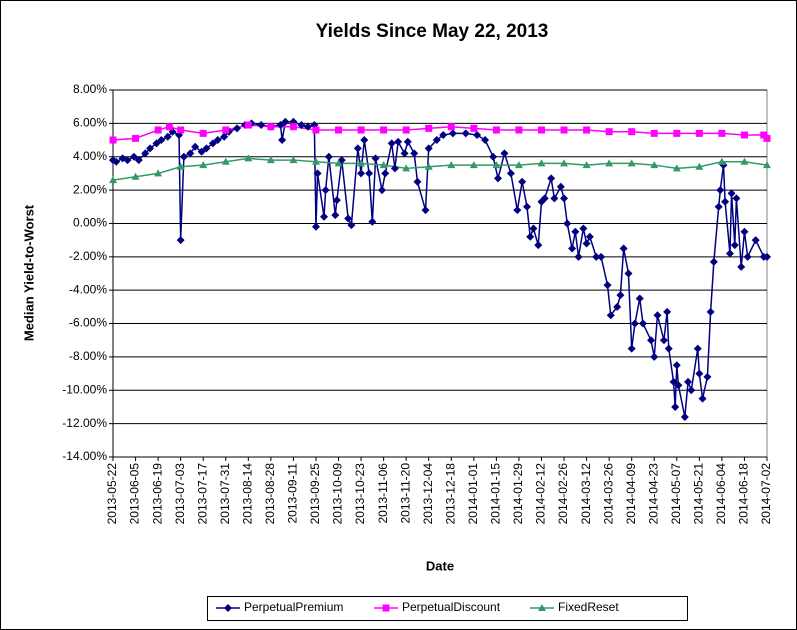  What do you see at coordinates (157, 494) in the screenshot?
I see `x-tick-label: 2013-06-19` at bounding box center [157, 494].